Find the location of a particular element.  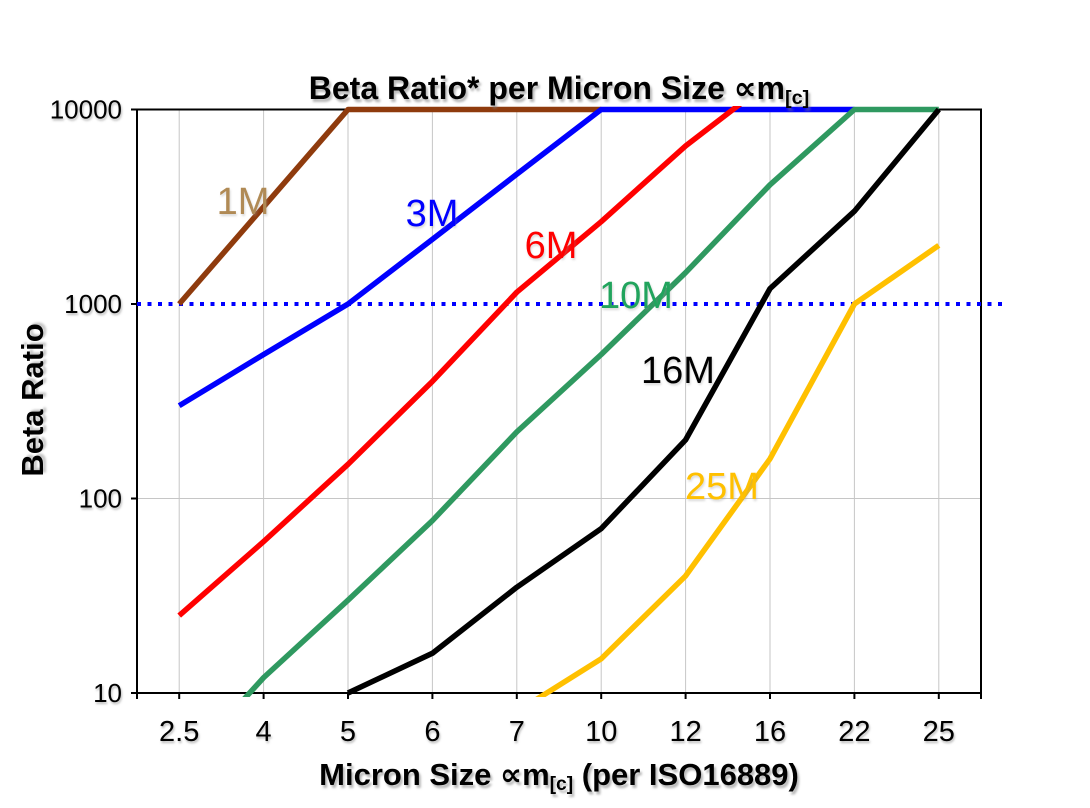

x-tick-label-2.5: 2.5 is located at coordinates (179, 732).